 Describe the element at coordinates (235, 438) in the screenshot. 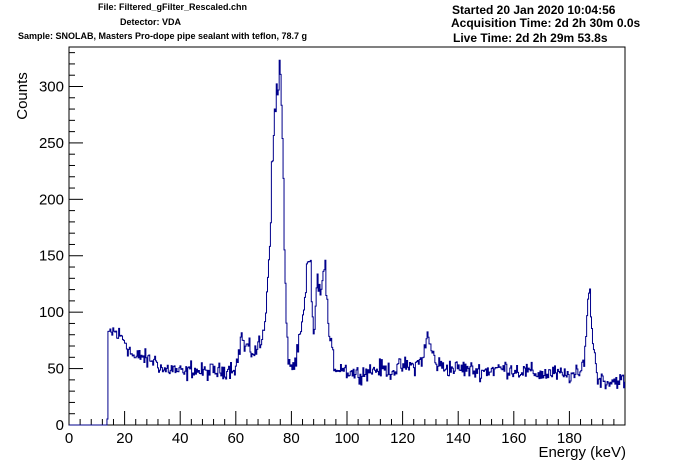

I see `x-tick-label: 60` at that location.